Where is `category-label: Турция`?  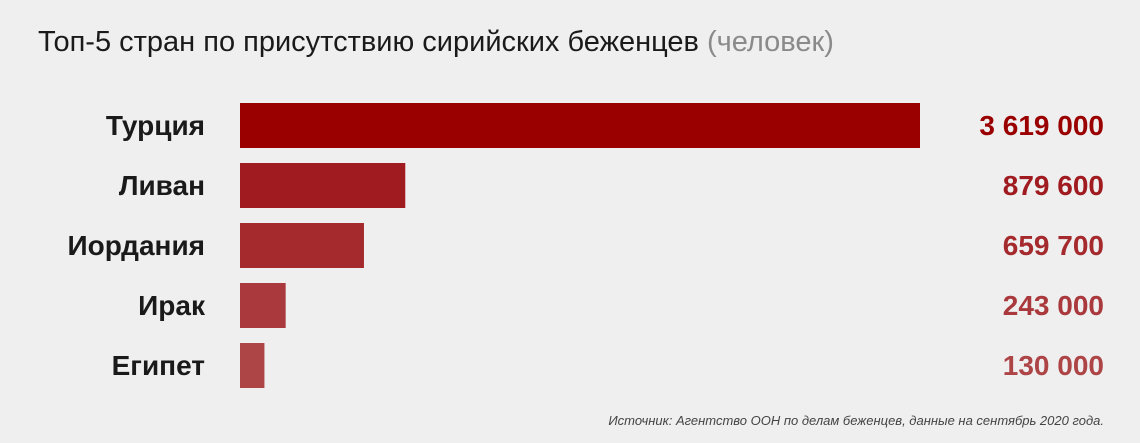
category-label: Турция is located at coordinates (155, 125).